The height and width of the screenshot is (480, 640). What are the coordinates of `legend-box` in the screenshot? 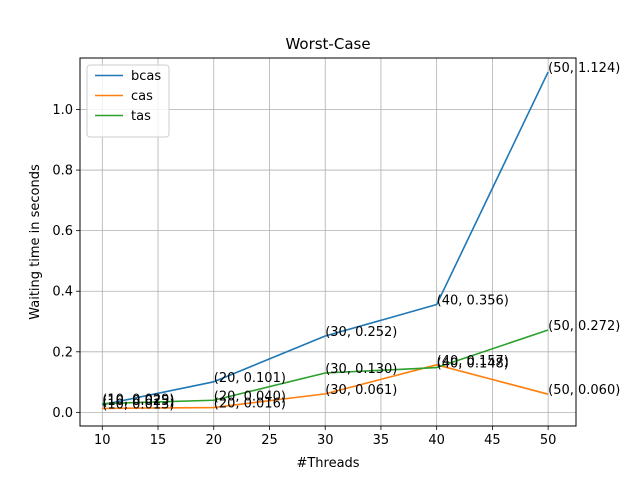 It's located at (128, 101).